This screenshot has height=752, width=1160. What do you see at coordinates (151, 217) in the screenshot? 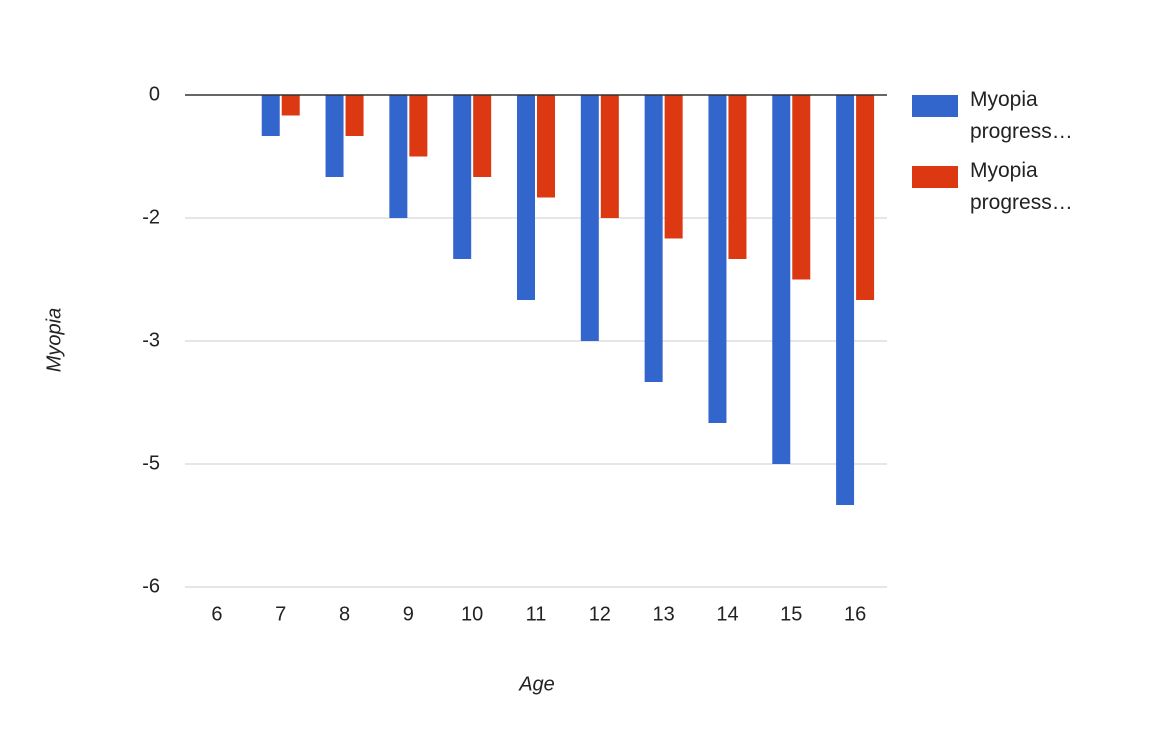
I see `y-tick-label: -2` at bounding box center [151, 217].